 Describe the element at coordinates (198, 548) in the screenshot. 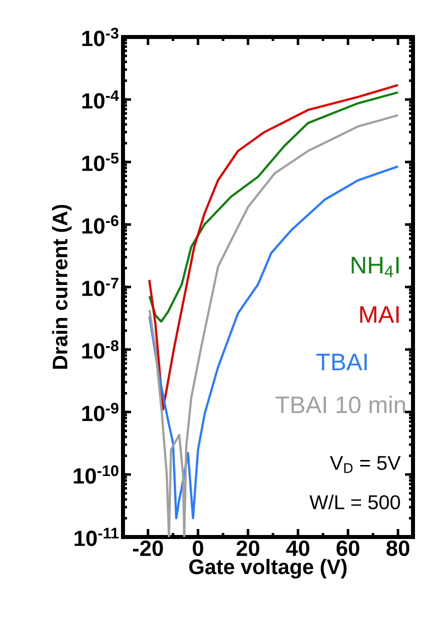

I see `x-tick-label: 0` at that location.